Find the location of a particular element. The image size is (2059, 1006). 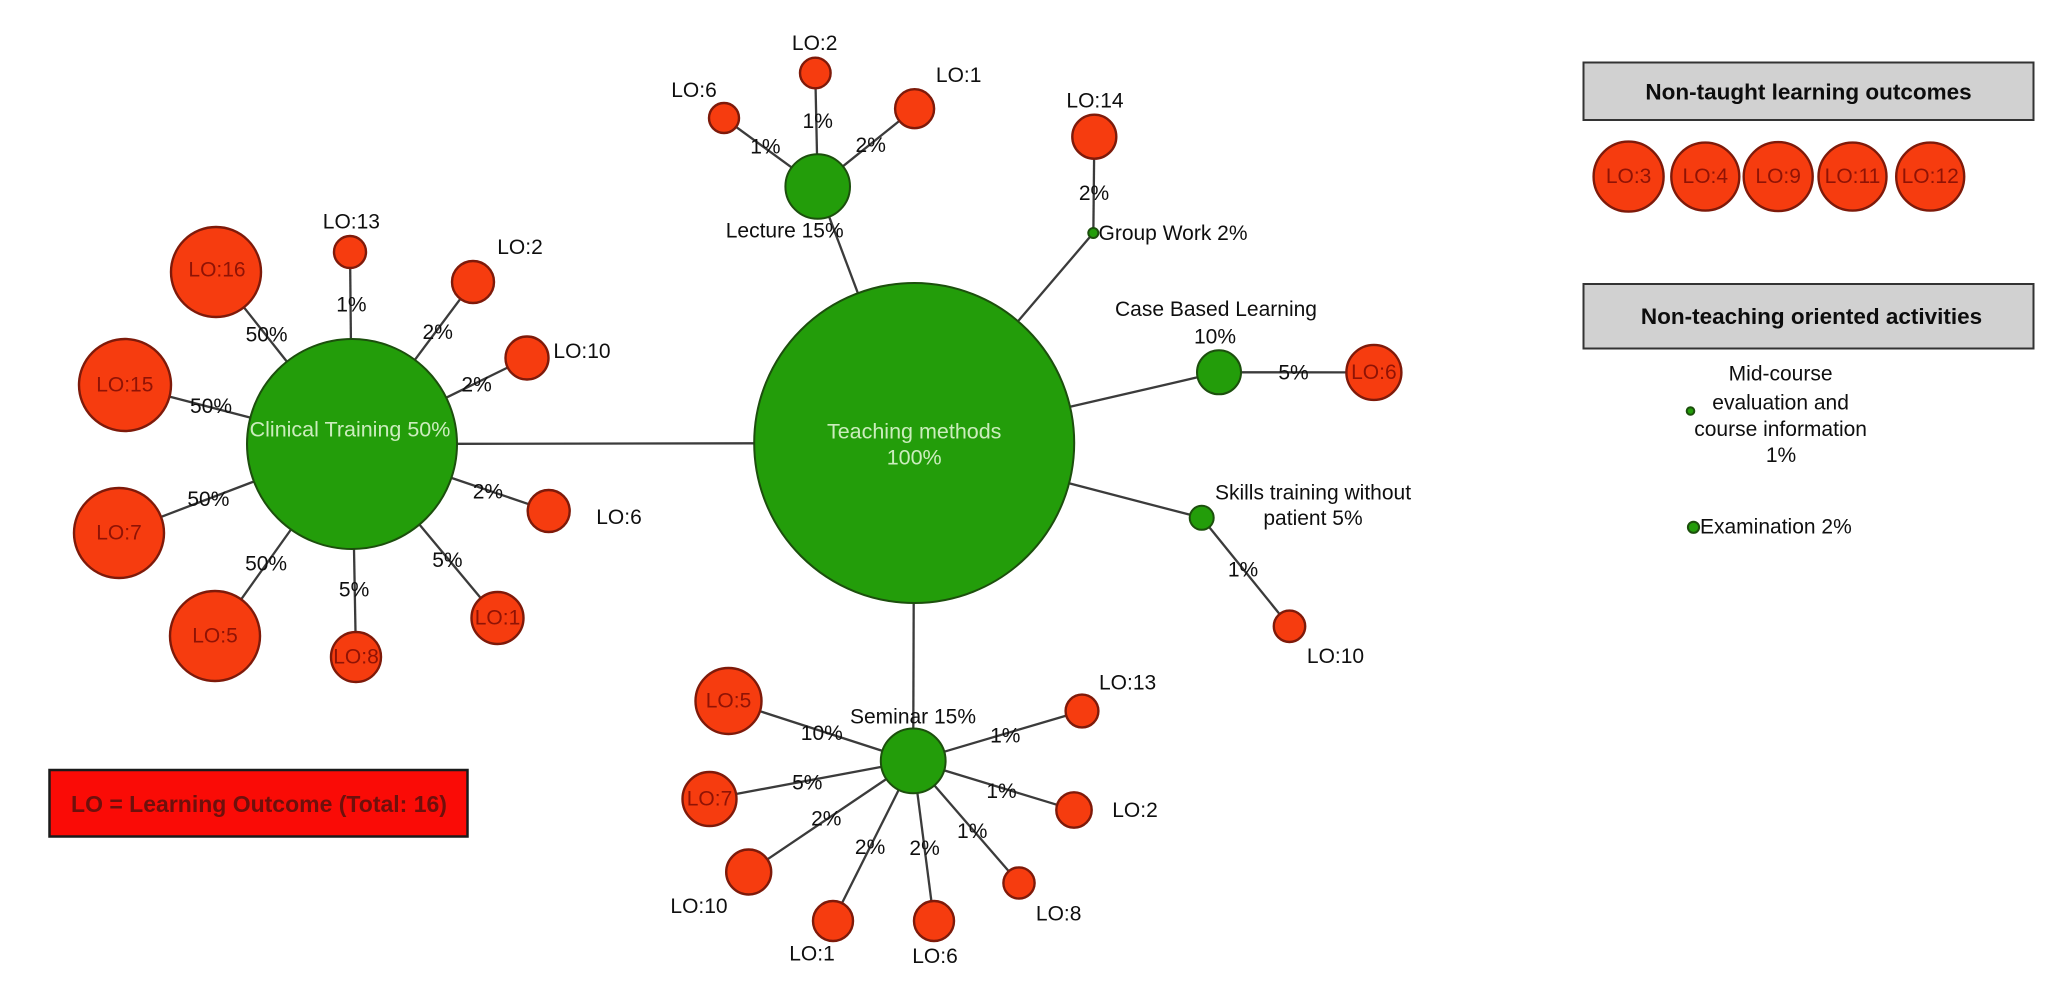

svg-text: LO:16 is located at coordinates (216, 270).